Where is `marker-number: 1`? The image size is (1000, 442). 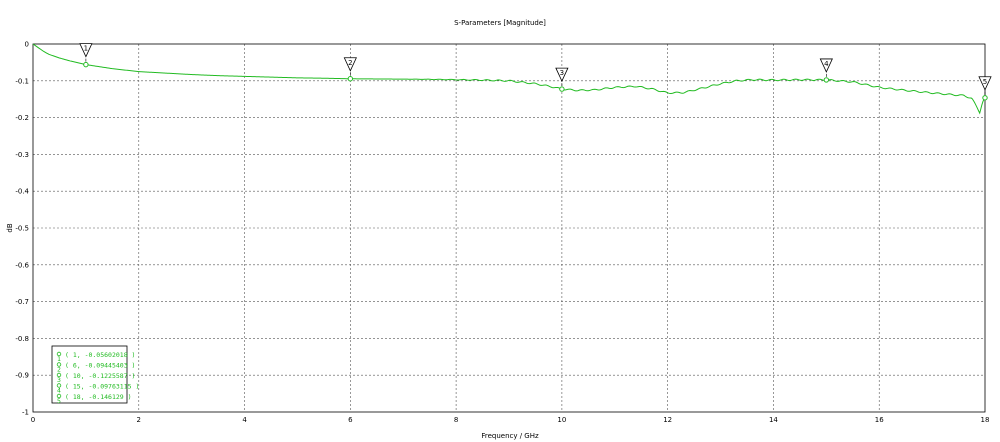
marker-number: 1 is located at coordinates (86, 49).